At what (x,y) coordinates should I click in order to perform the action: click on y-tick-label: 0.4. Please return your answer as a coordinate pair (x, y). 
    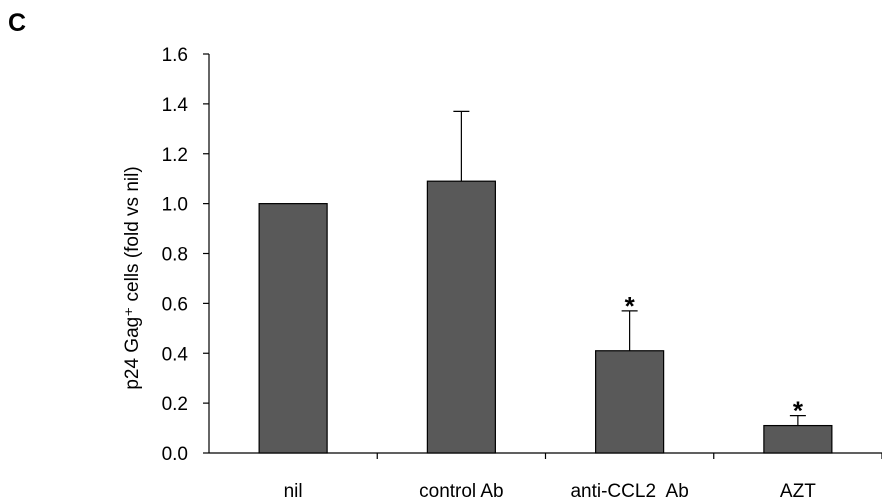
    Looking at the image, I should click on (175, 354).